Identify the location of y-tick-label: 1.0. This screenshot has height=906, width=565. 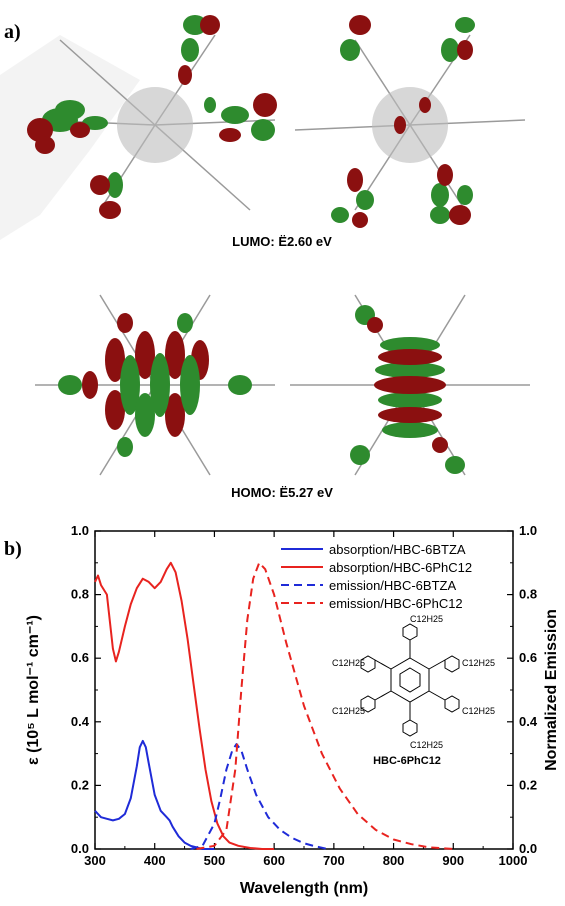
(80, 530).